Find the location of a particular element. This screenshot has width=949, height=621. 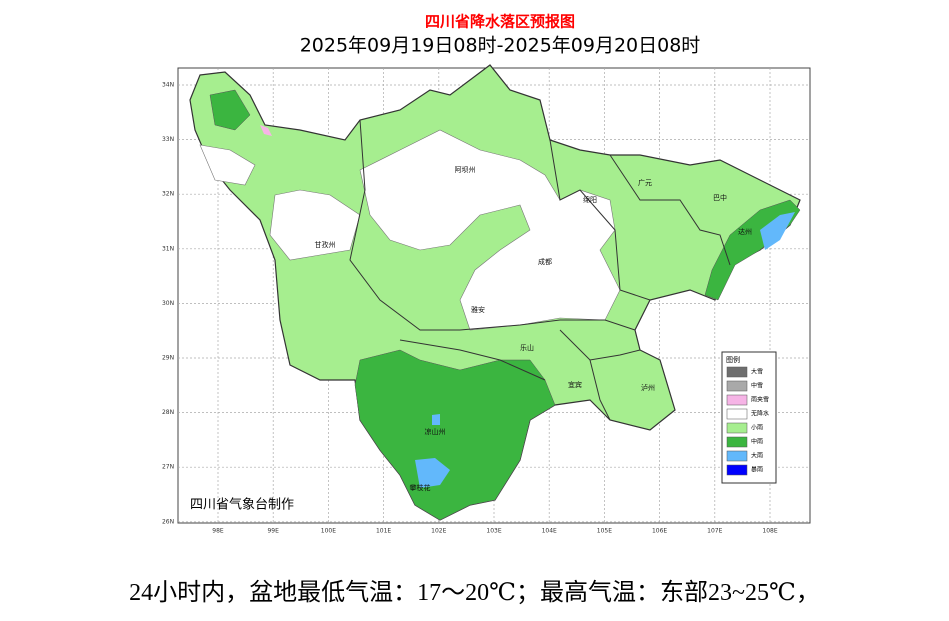

place-label: 攀枝花 is located at coordinates (420, 487).